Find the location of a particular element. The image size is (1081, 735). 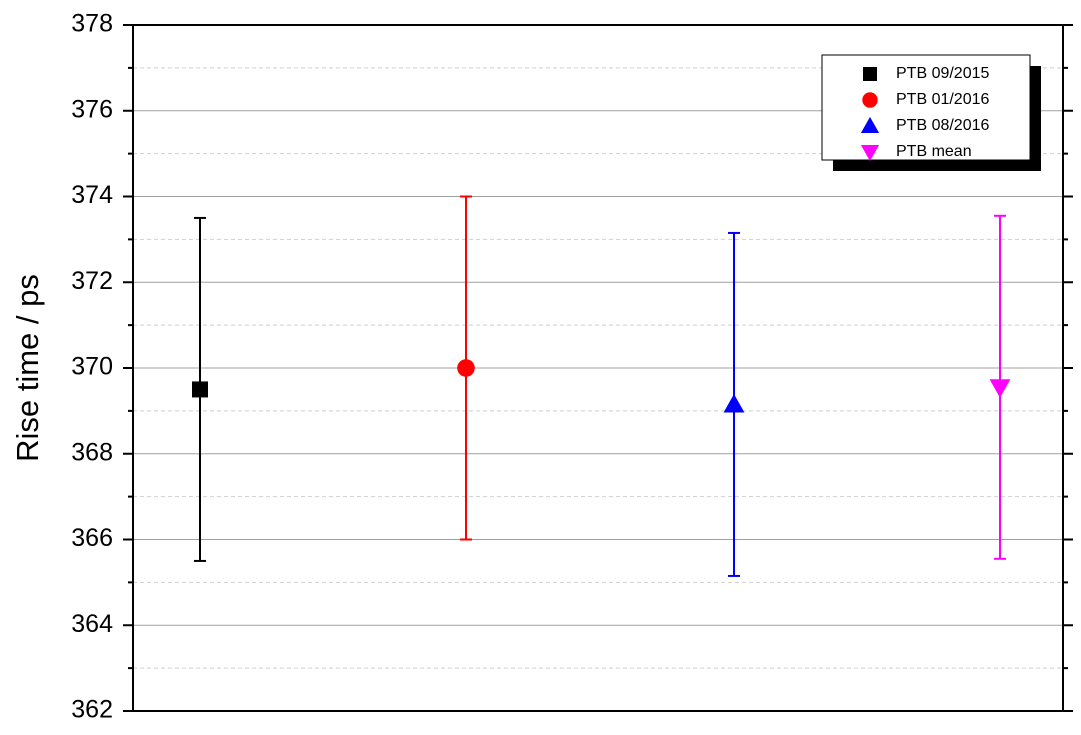

legend-label: PTB mean is located at coordinates (934, 151).